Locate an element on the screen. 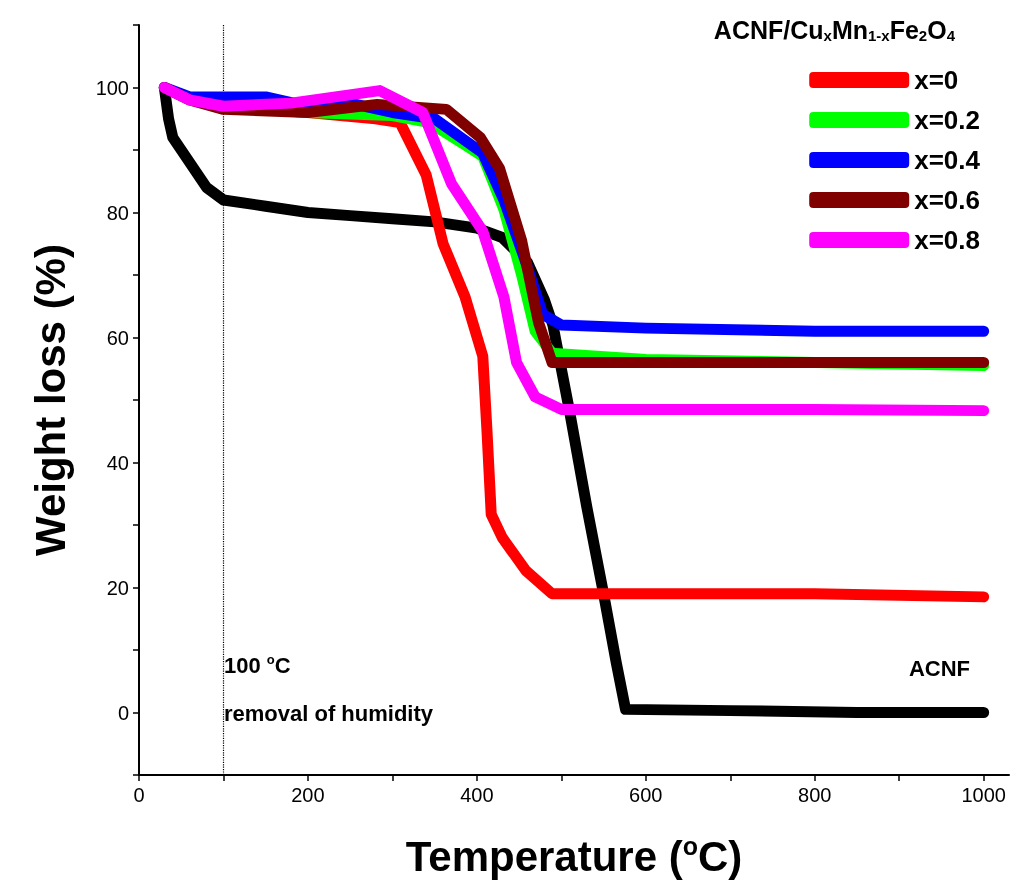  y-tick-label: 80 is located at coordinates (117, 212).